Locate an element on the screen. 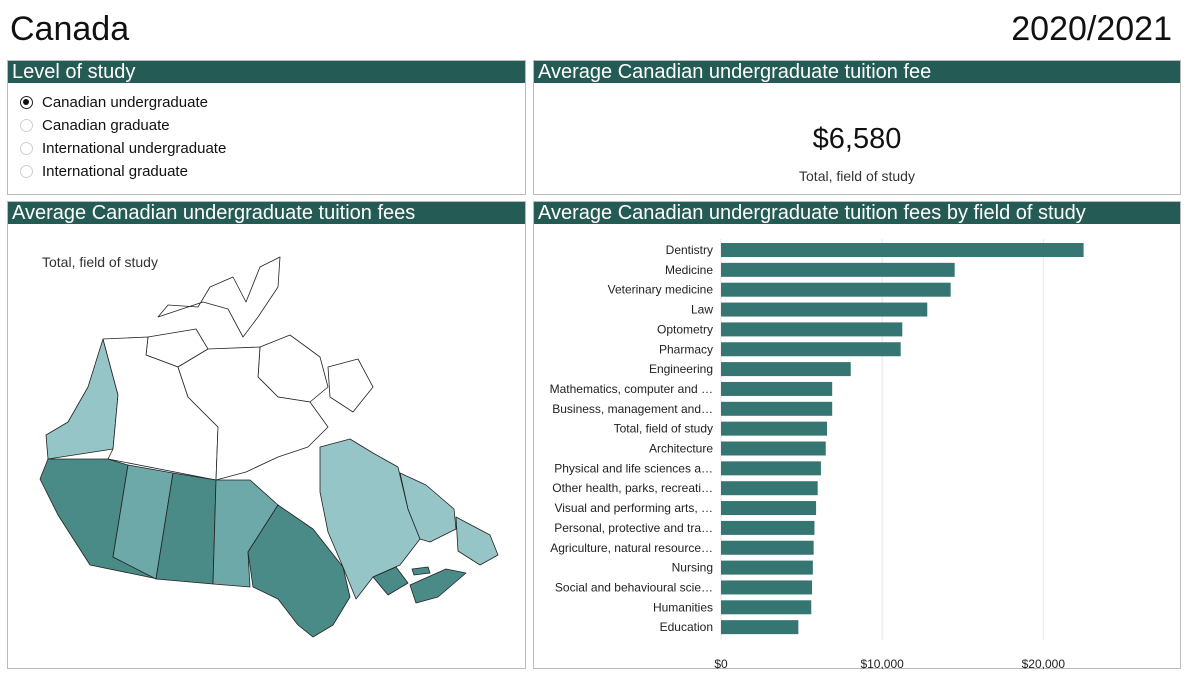  category-label: Engineering is located at coordinates (681, 369).